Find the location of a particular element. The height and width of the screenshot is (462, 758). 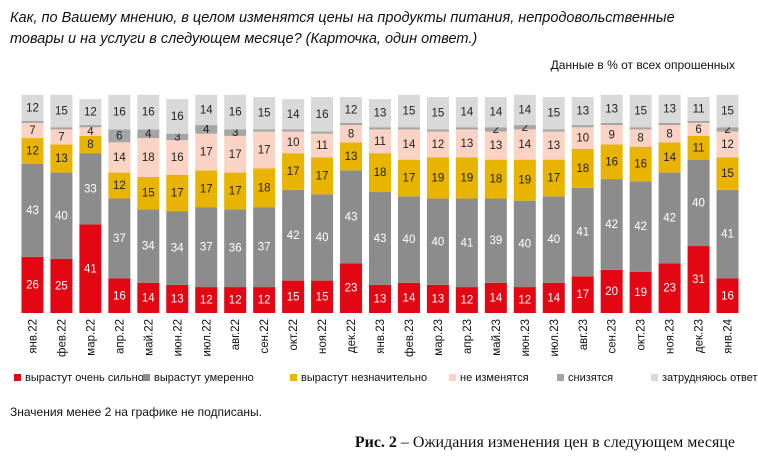

x-tick-label: апр.22 is located at coordinates (120, 336).